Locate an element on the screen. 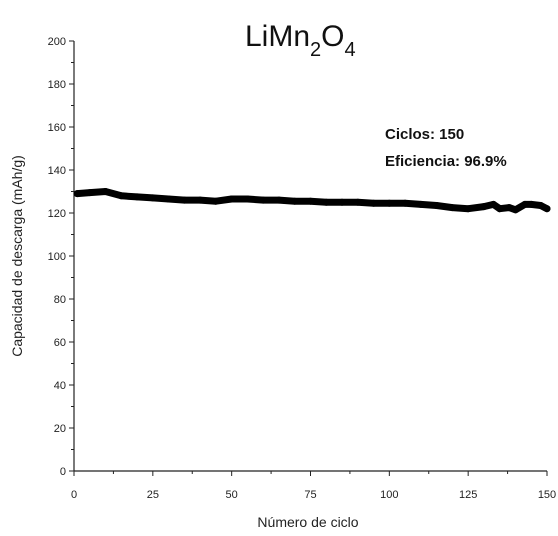 The image size is (558, 536). chart-title: LiMn2O4 is located at coordinates (300, 40).